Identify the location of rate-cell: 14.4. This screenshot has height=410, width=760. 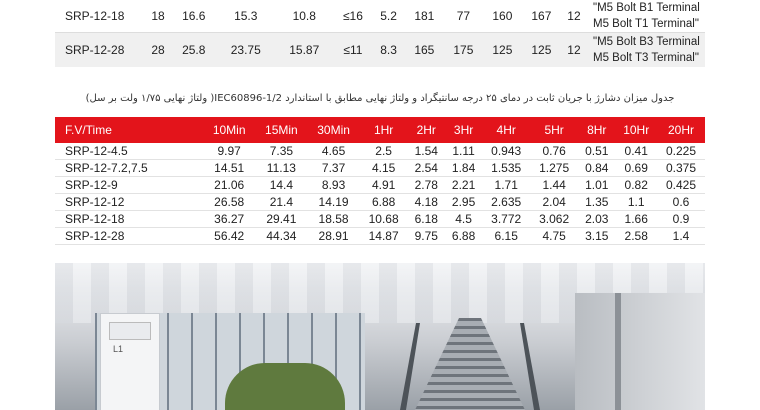
(281, 185).